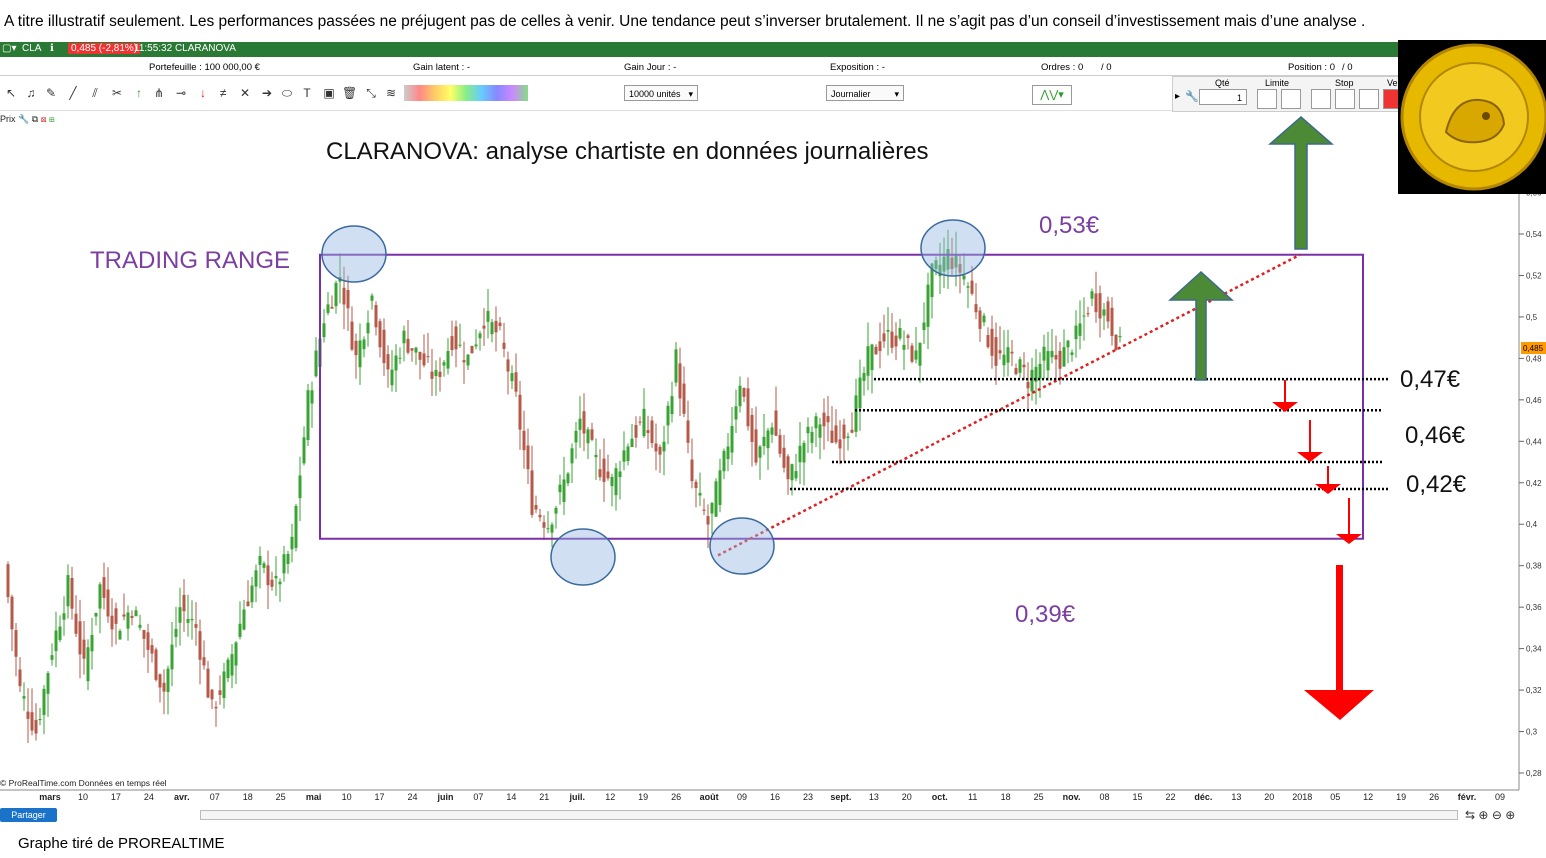 Image resolution: width=1546 pixels, height=858 pixels. What do you see at coordinates (11, 93) in the screenshot?
I see `cursor-icon: ↖` at bounding box center [11, 93].